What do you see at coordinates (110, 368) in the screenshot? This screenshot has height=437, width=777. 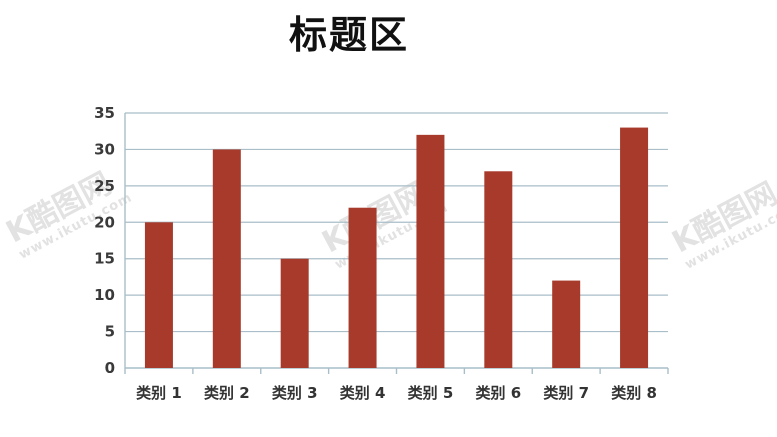 I see `y-tick-label: 0` at bounding box center [110, 368].